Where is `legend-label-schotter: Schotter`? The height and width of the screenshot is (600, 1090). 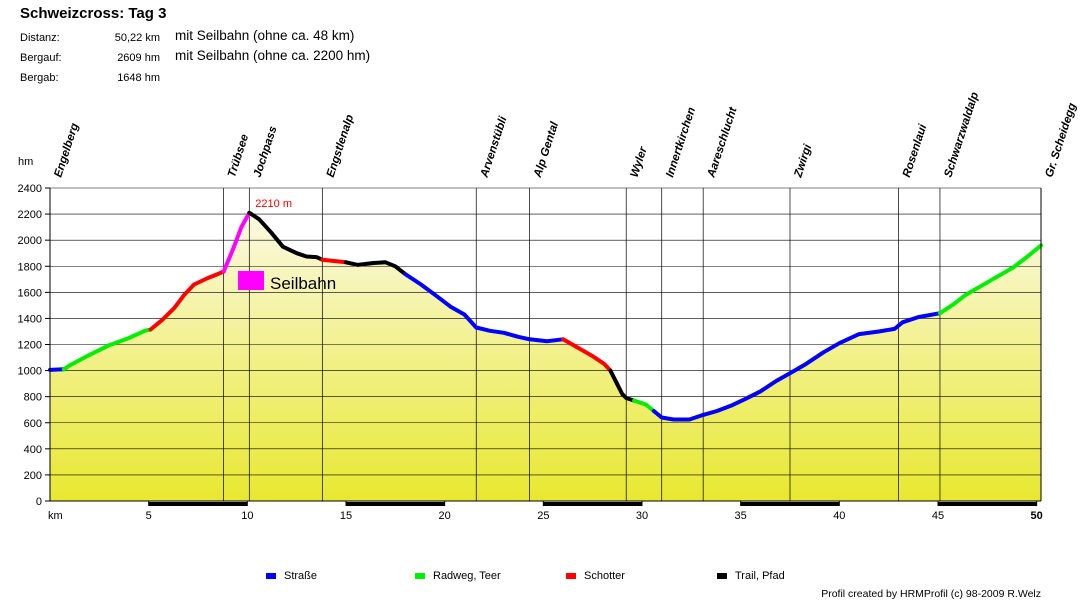
legend-label-schotter: Schotter is located at coordinates (604, 576).